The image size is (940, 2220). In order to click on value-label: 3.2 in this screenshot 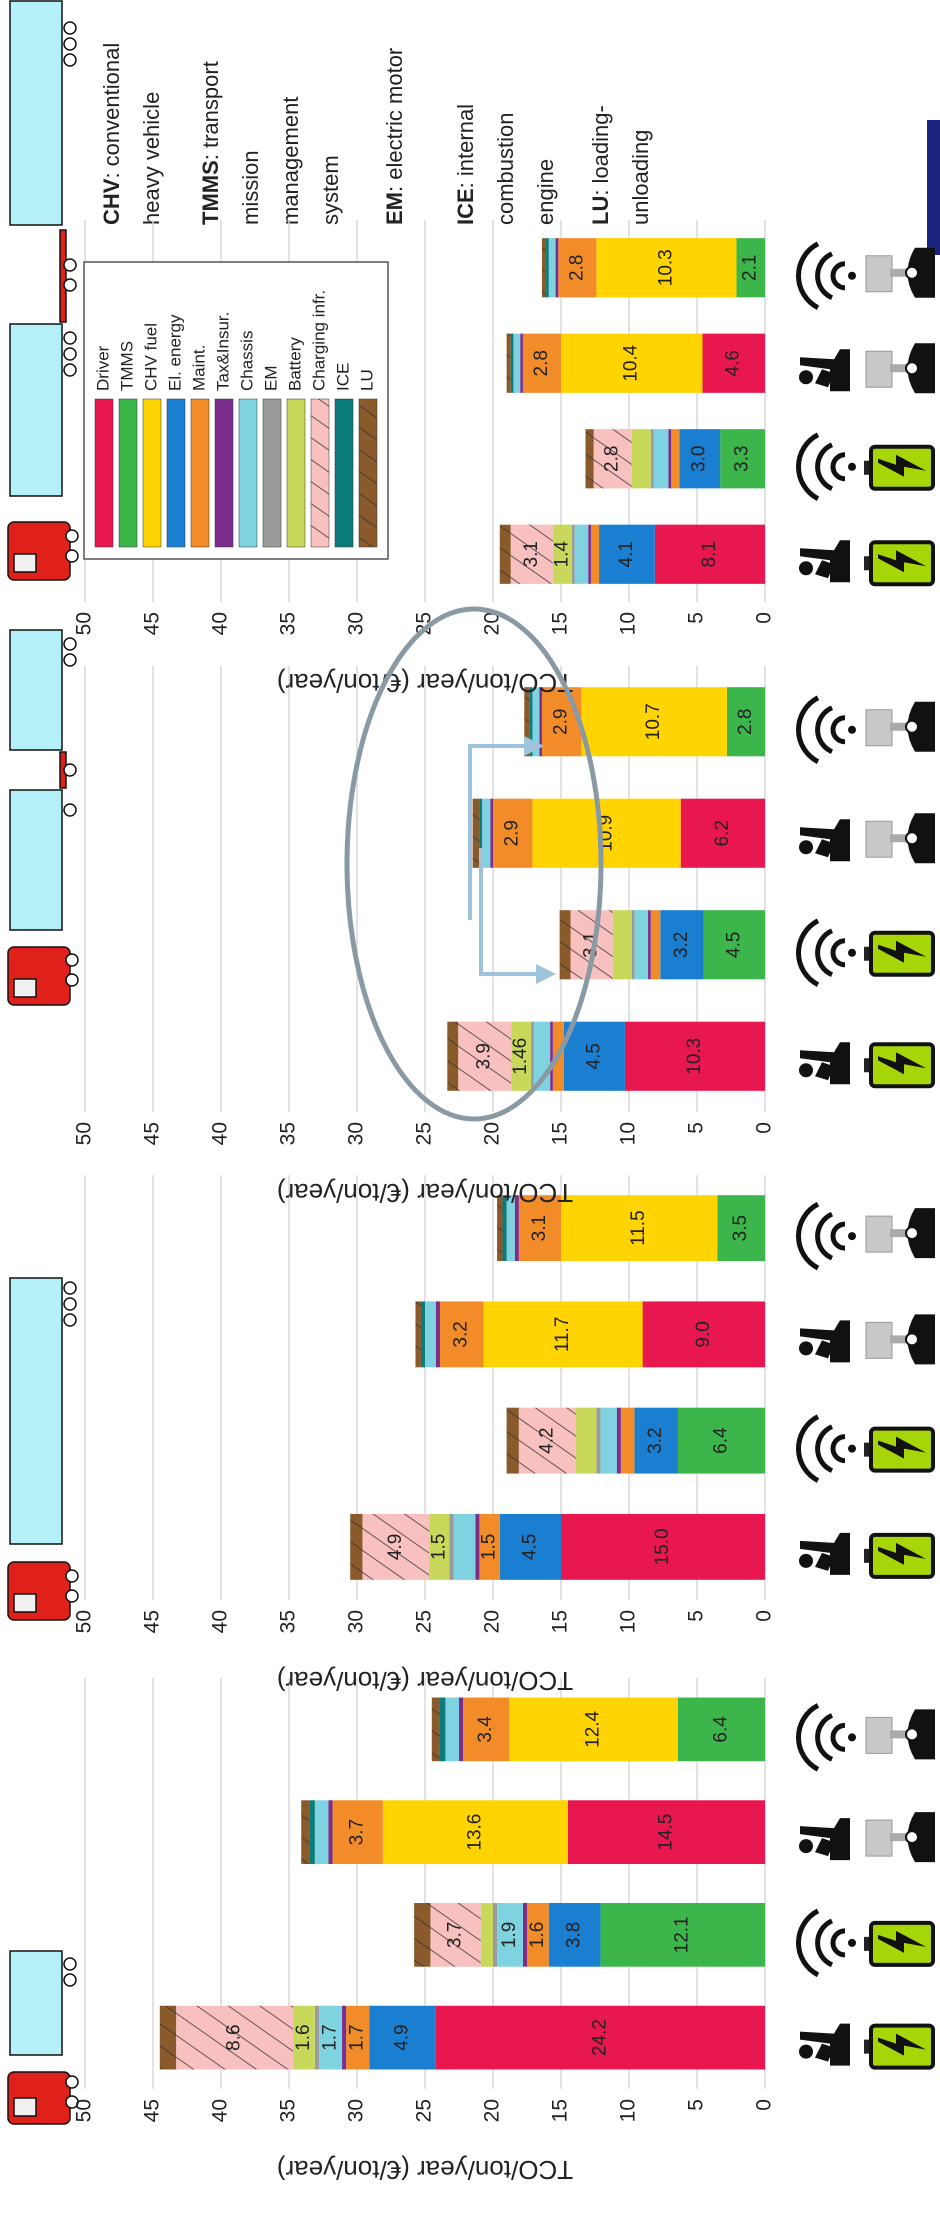, I will do `click(655, 1440)`.